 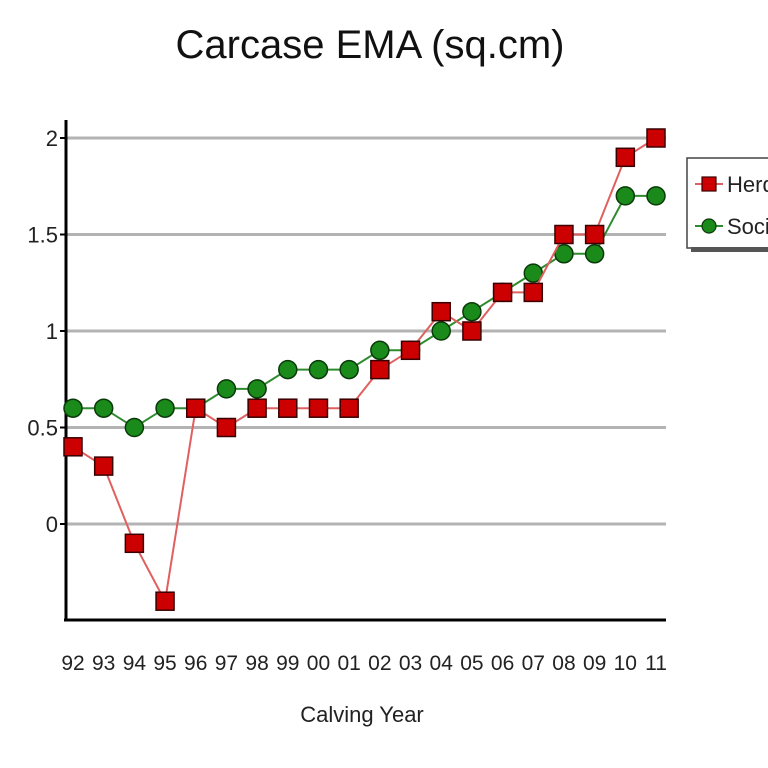 What do you see at coordinates (747, 226) in the screenshot?
I see `legend-label: Society` at bounding box center [747, 226].